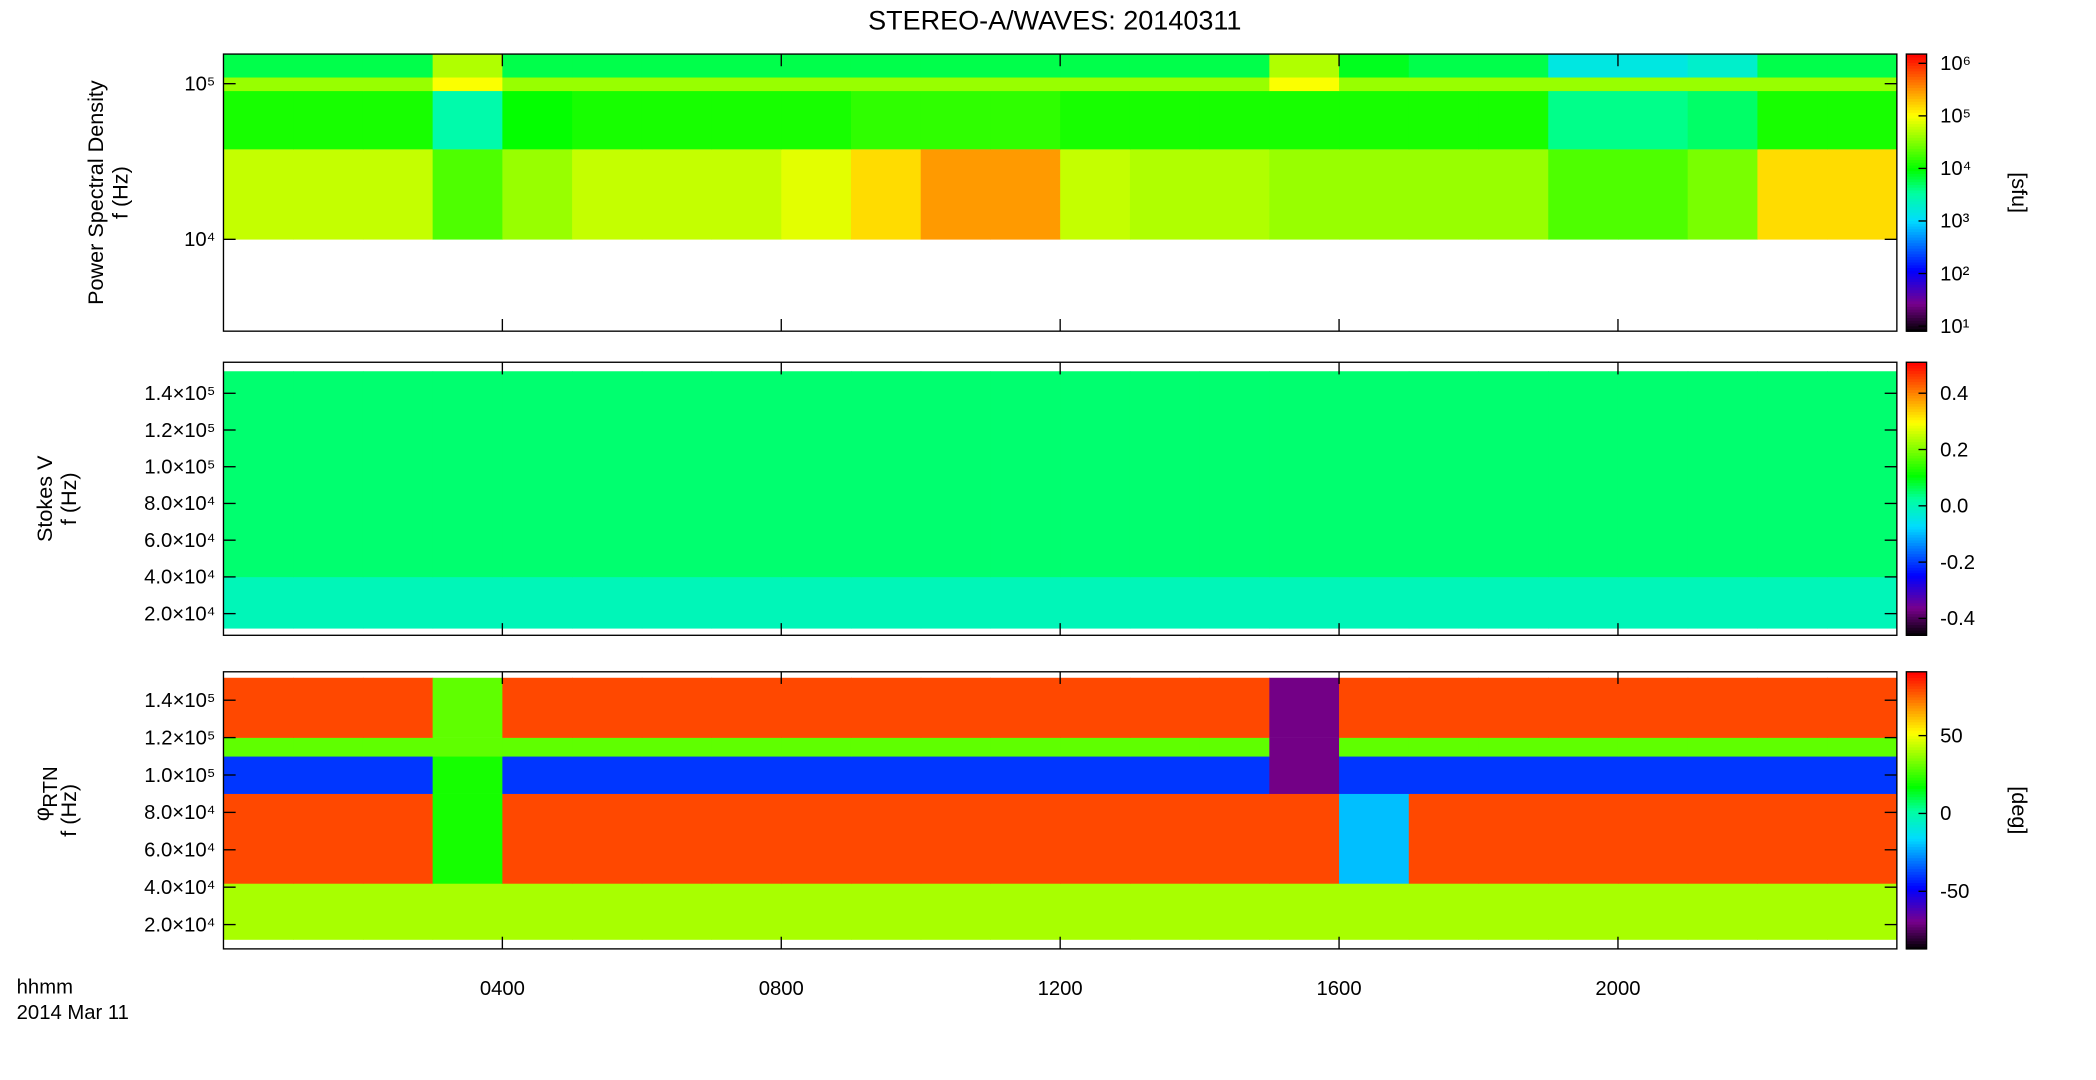 This screenshot has width=2096, height=1080. I want to click on x-axis-label: hhmm, so click(45, 987).